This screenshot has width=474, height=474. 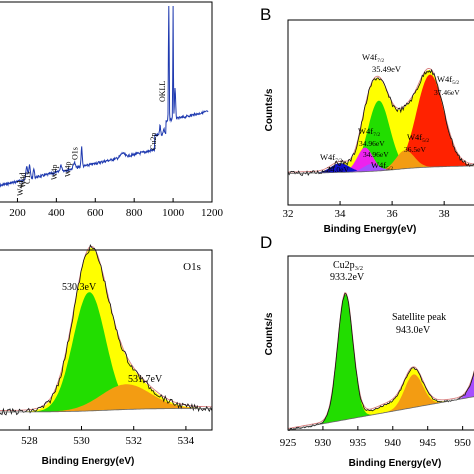 What do you see at coordinates (75, 153) in the screenshot?
I see `panel-a-peak-label: O1s` at bounding box center [75, 153].